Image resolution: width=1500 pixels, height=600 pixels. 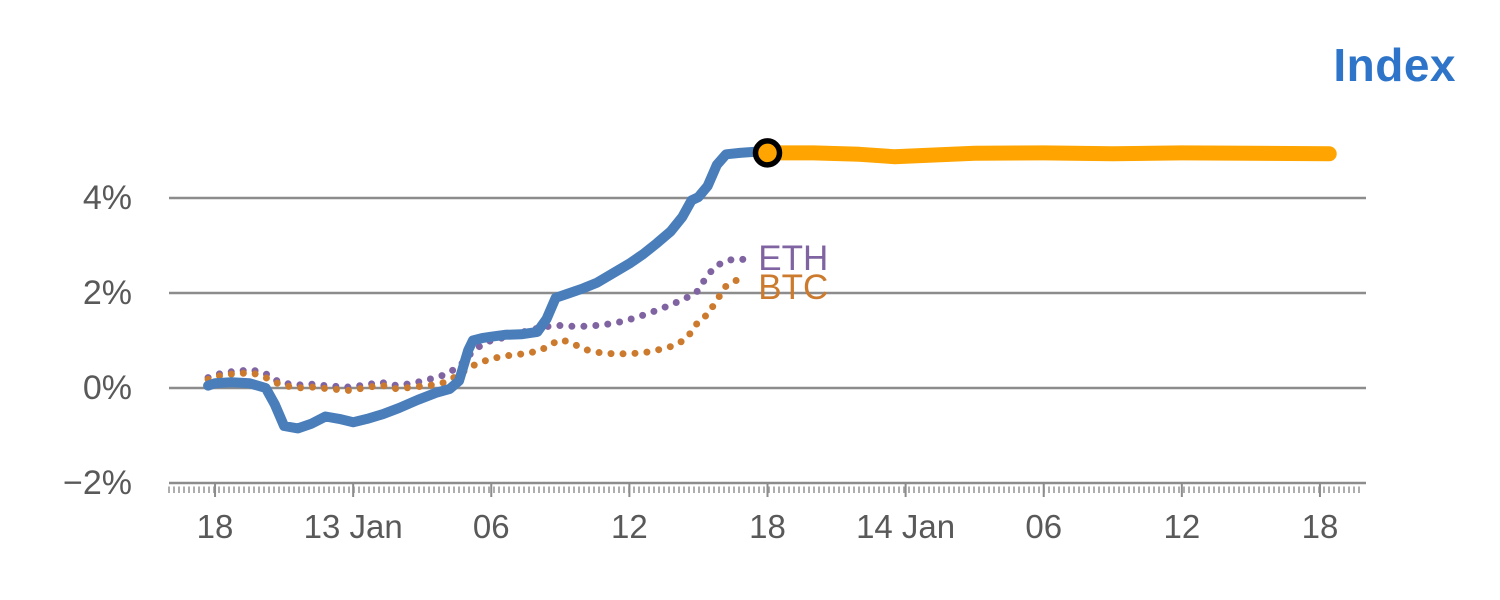 I want to click on y-axis-tick-label: 2%, so click(x=107, y=293).